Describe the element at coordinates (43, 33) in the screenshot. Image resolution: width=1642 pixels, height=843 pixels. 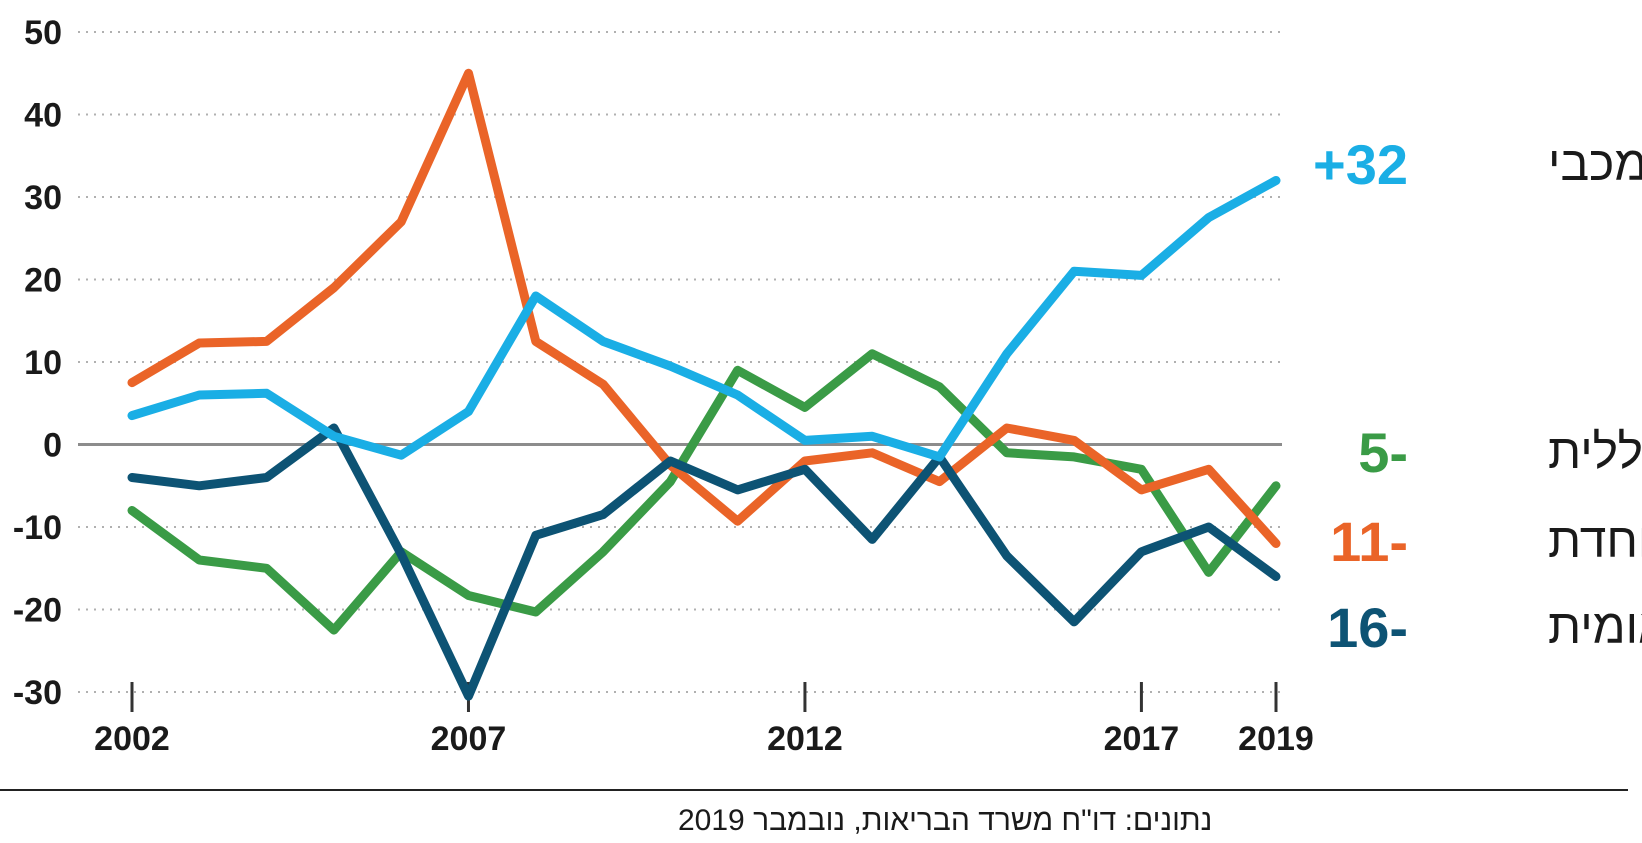
I see `y-tick-label: 50` at that location.